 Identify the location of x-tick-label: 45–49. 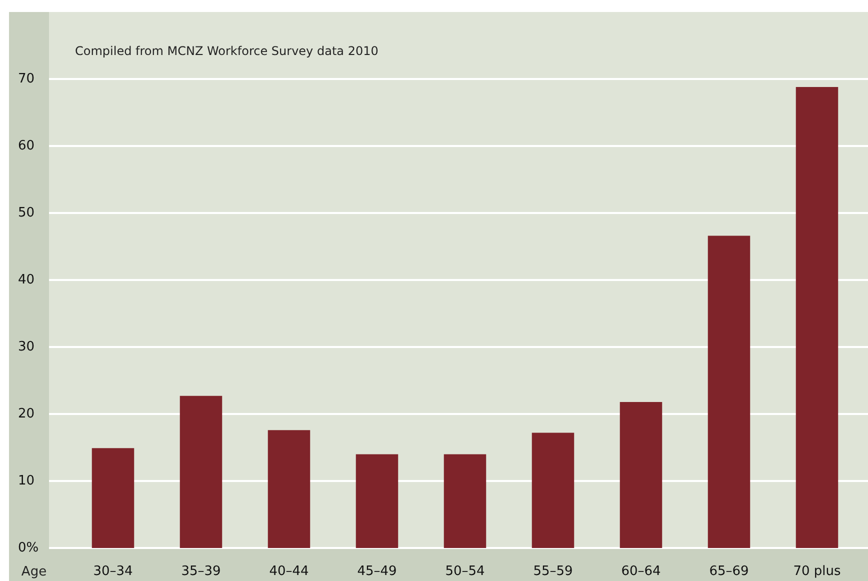
(377, 572).